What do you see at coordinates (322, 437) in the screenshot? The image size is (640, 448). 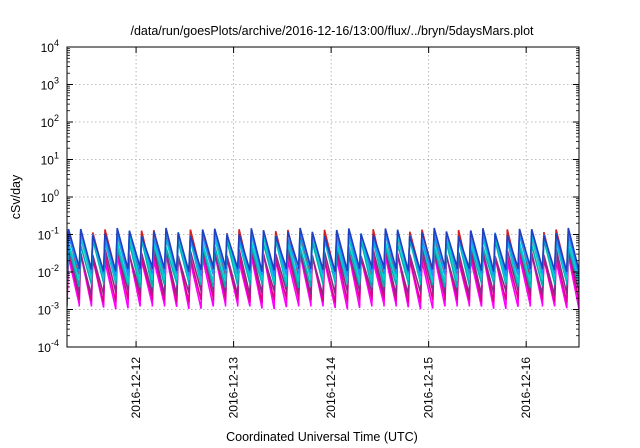 I see `x-axis-label: Coordinated Universal Time (UTC)` at bounding box center [322, 437].